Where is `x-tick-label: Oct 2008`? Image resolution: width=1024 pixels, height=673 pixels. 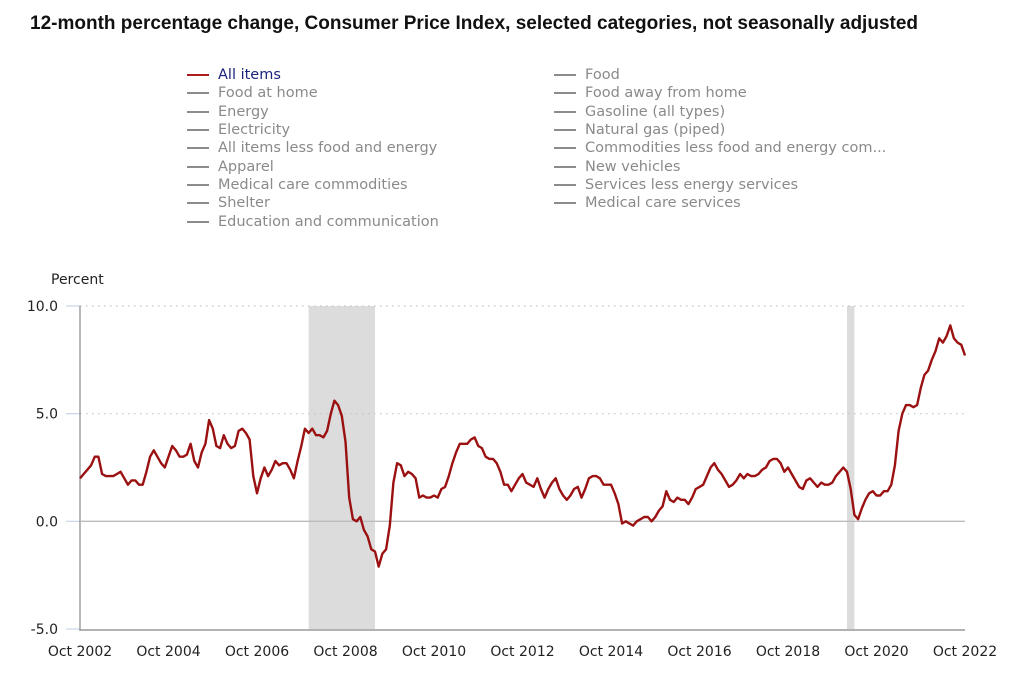 x-tick-label: Oct 2008 is located at coordinates (345, 652).